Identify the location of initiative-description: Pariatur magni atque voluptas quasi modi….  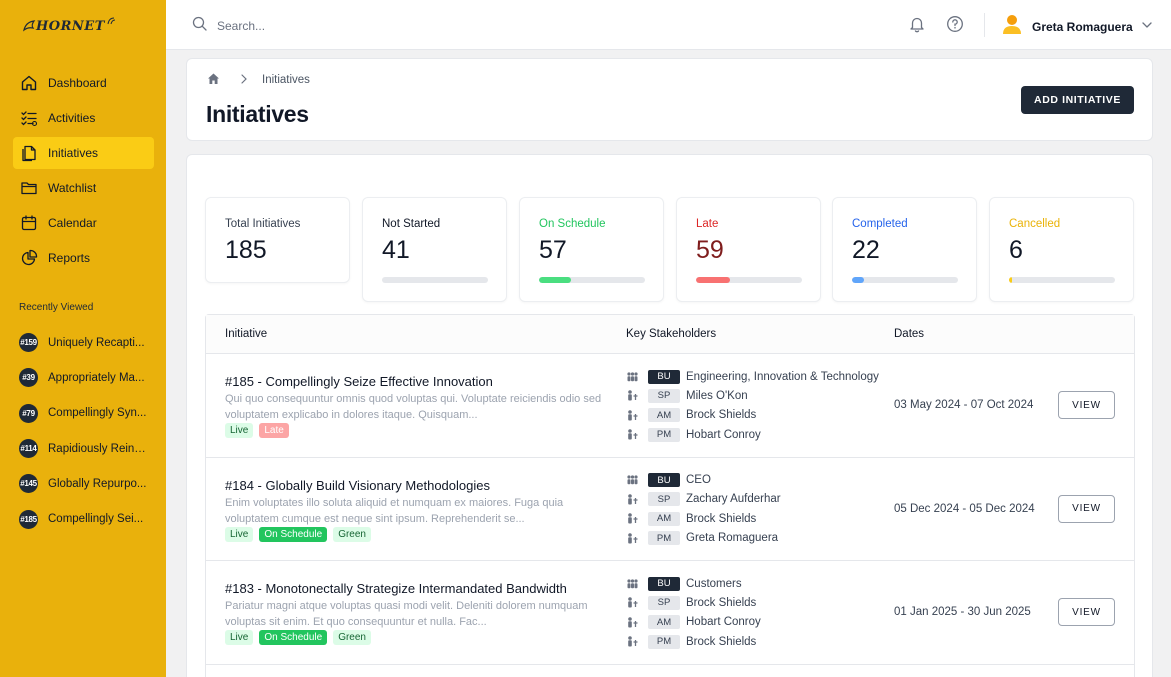
(406, 614).